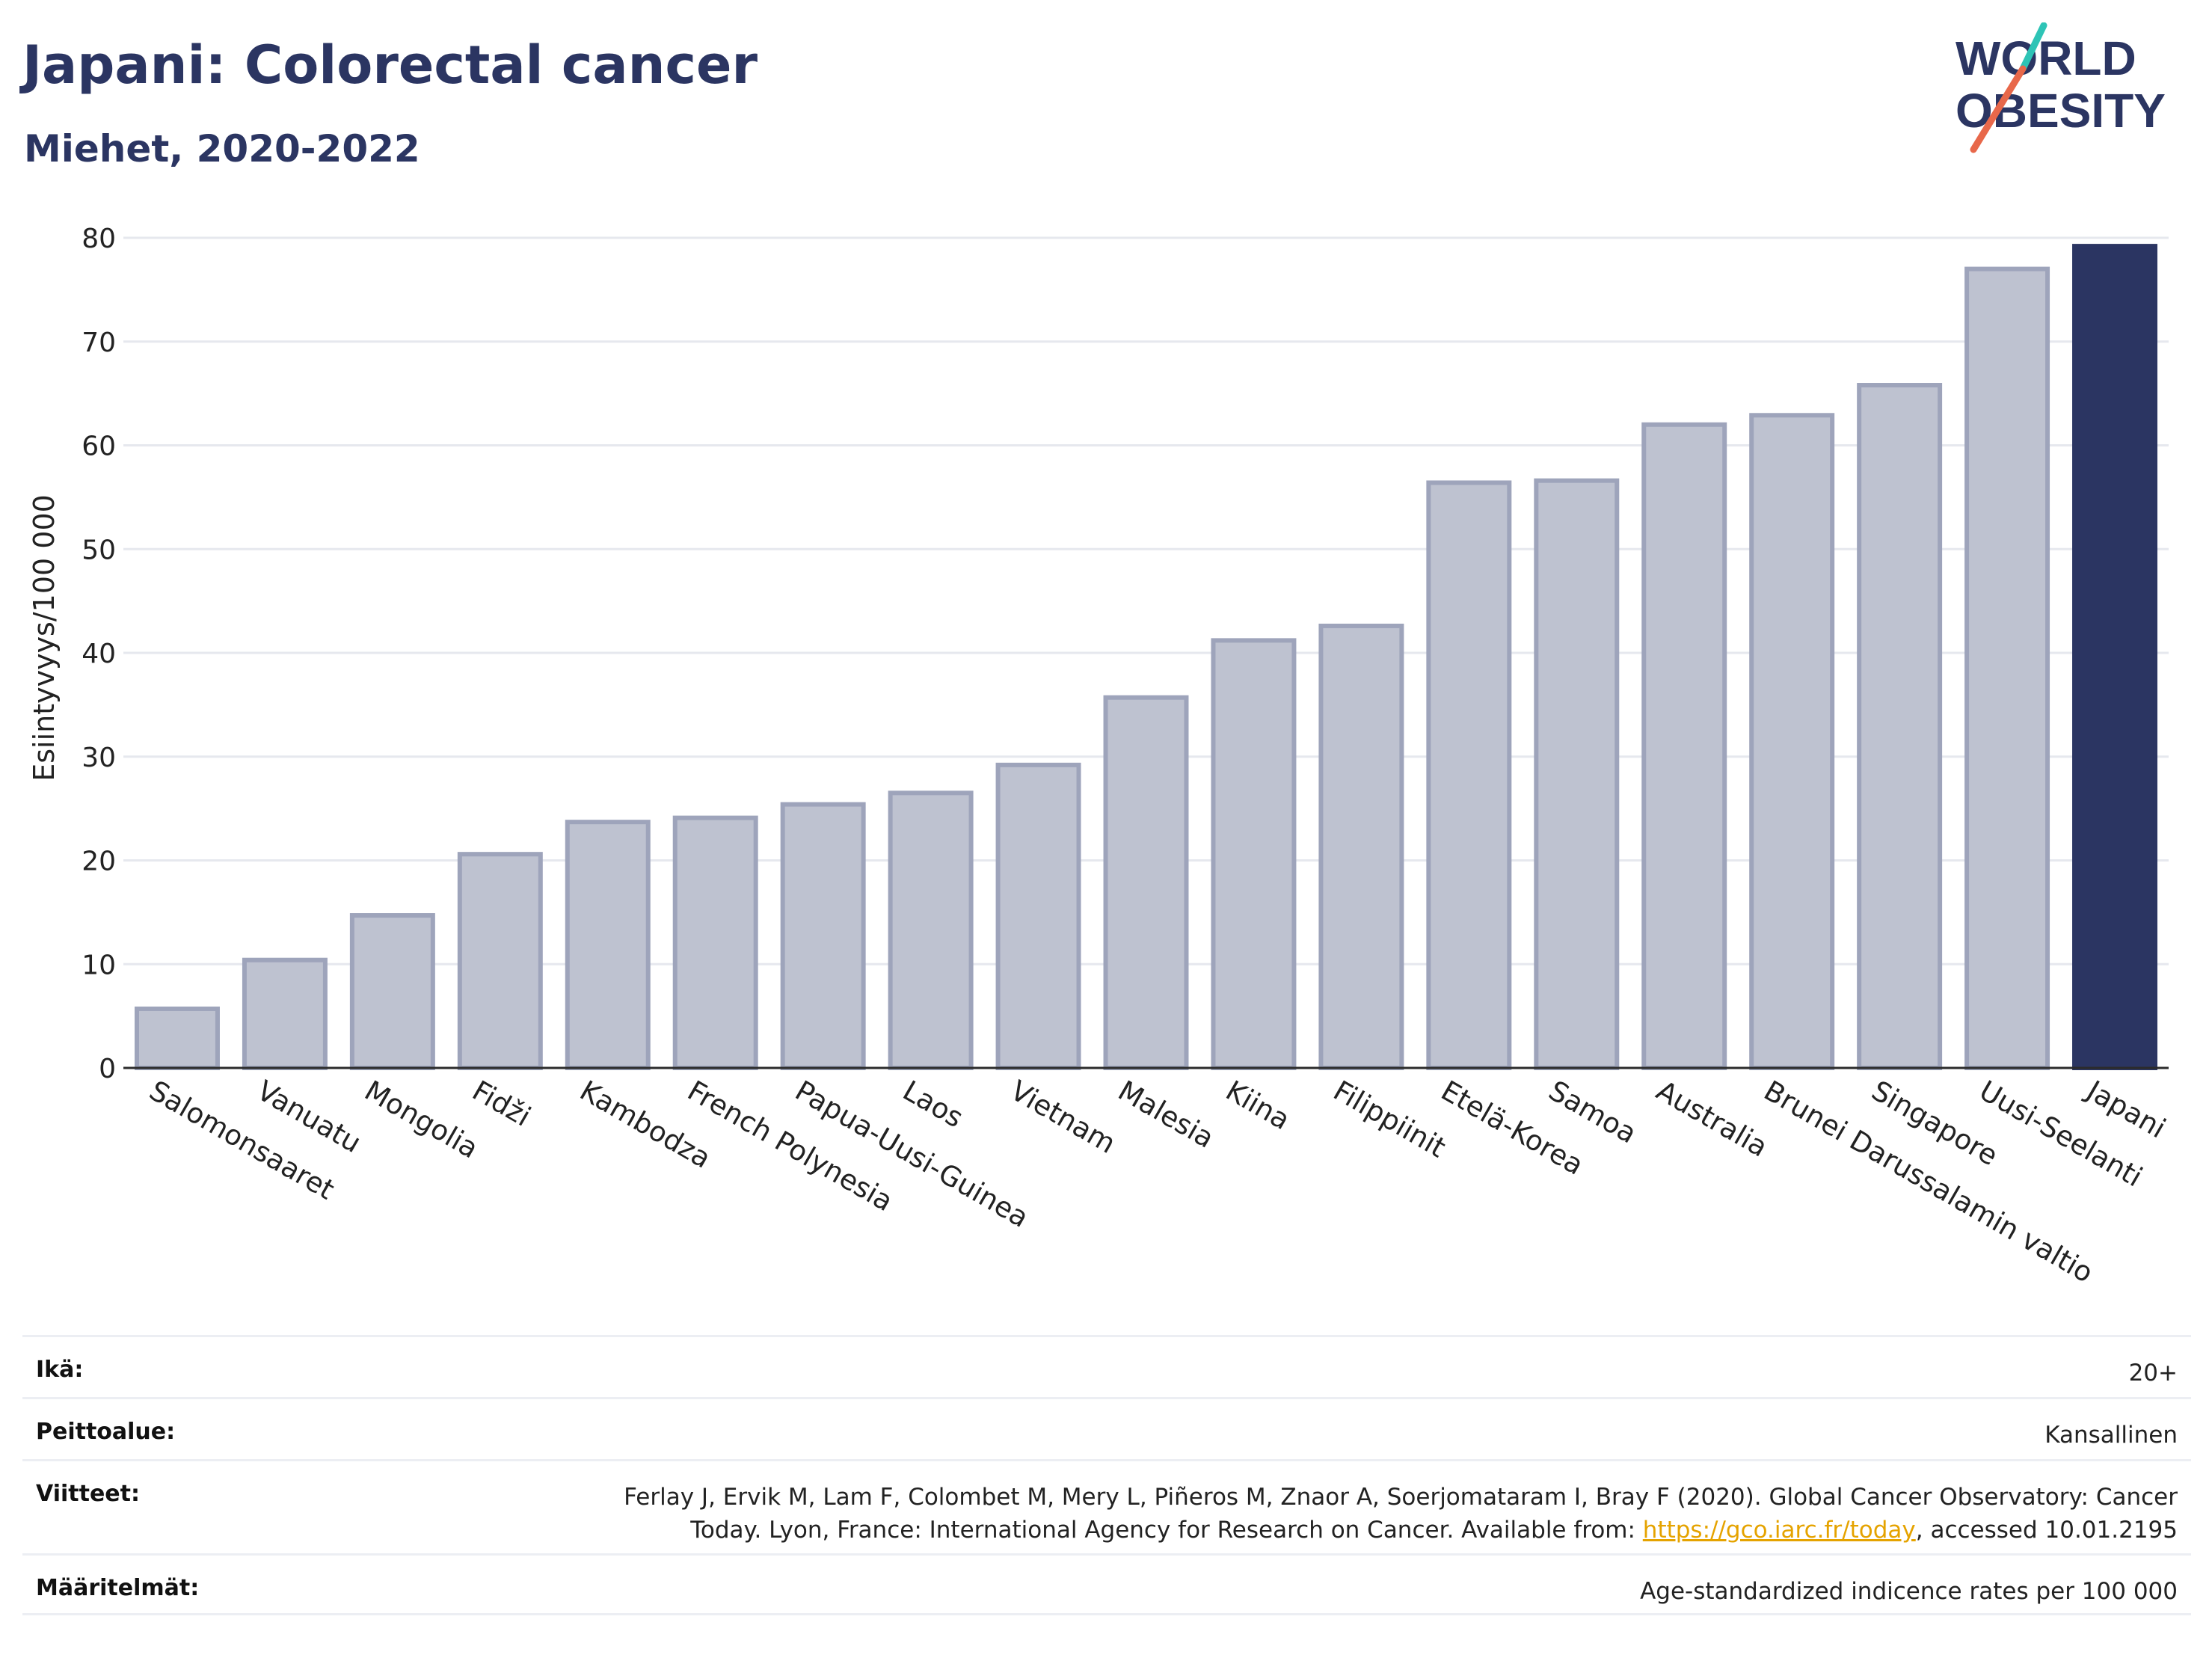  What do you see at coordinates (106, 1432) in the screenshot?
I see `coverage-label: Peittoalue:` at bounding box center [106, 1432].